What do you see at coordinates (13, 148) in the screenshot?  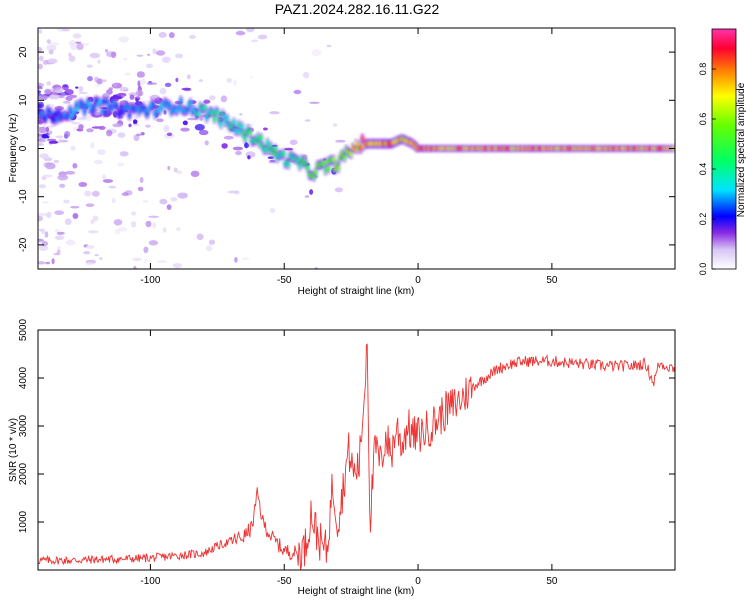 I see `spectrogram-y-label: Frequency (Hz)` at bounding box center [13, 148].